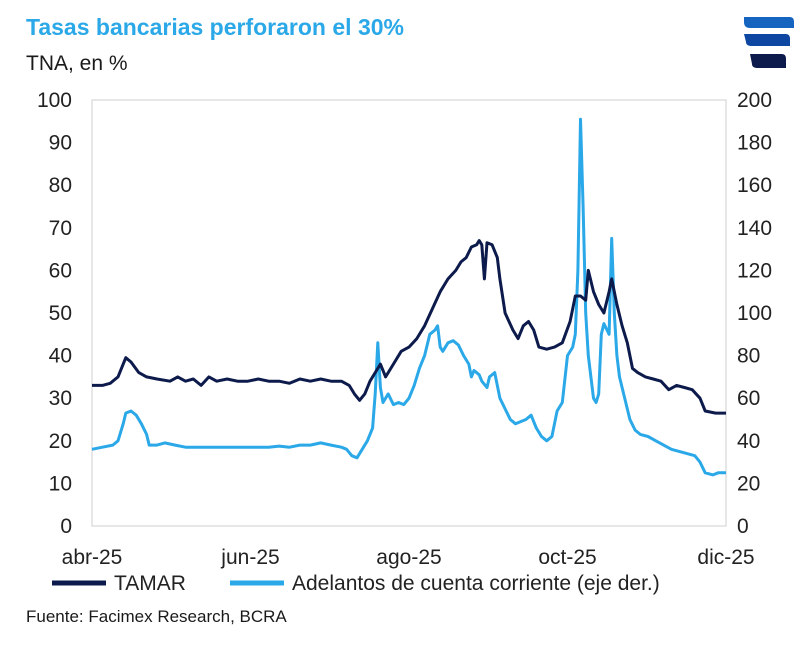  What do you see at coordinates (60, 313) in the screenshot?
I see `y-tick-left: 50` at bounding box center [60, 313].